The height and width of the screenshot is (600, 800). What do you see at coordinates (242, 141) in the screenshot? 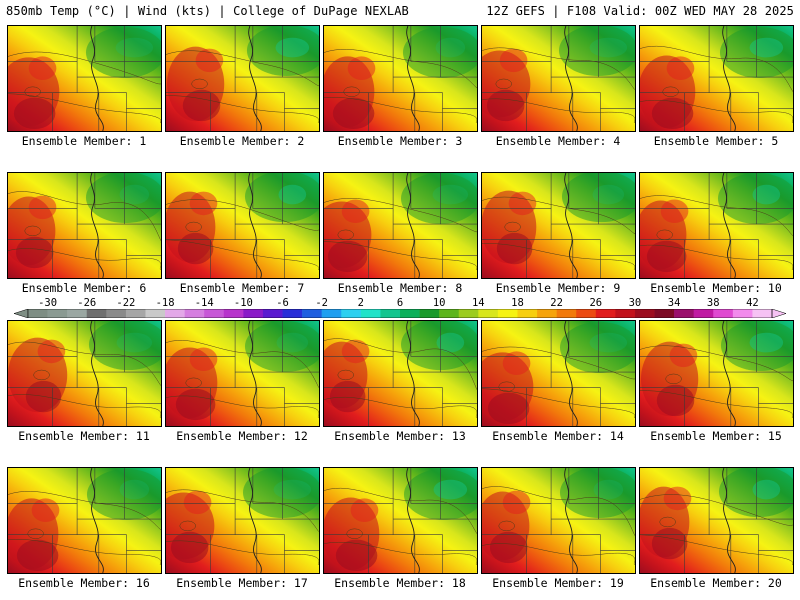
I see `member-label: Ensemble Member: 2` at bounding box center [242, 141].